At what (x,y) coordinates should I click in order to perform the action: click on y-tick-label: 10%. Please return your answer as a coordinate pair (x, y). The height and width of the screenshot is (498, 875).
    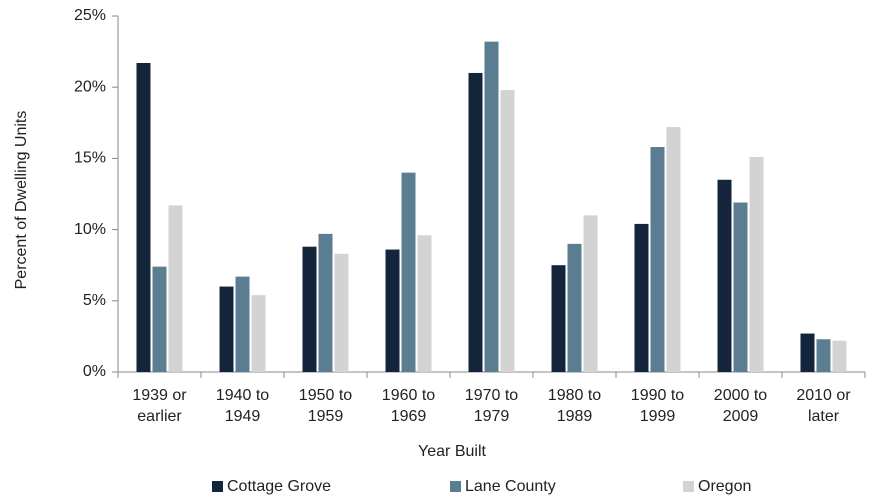
    Looking at the image, I should click on (90, 229).